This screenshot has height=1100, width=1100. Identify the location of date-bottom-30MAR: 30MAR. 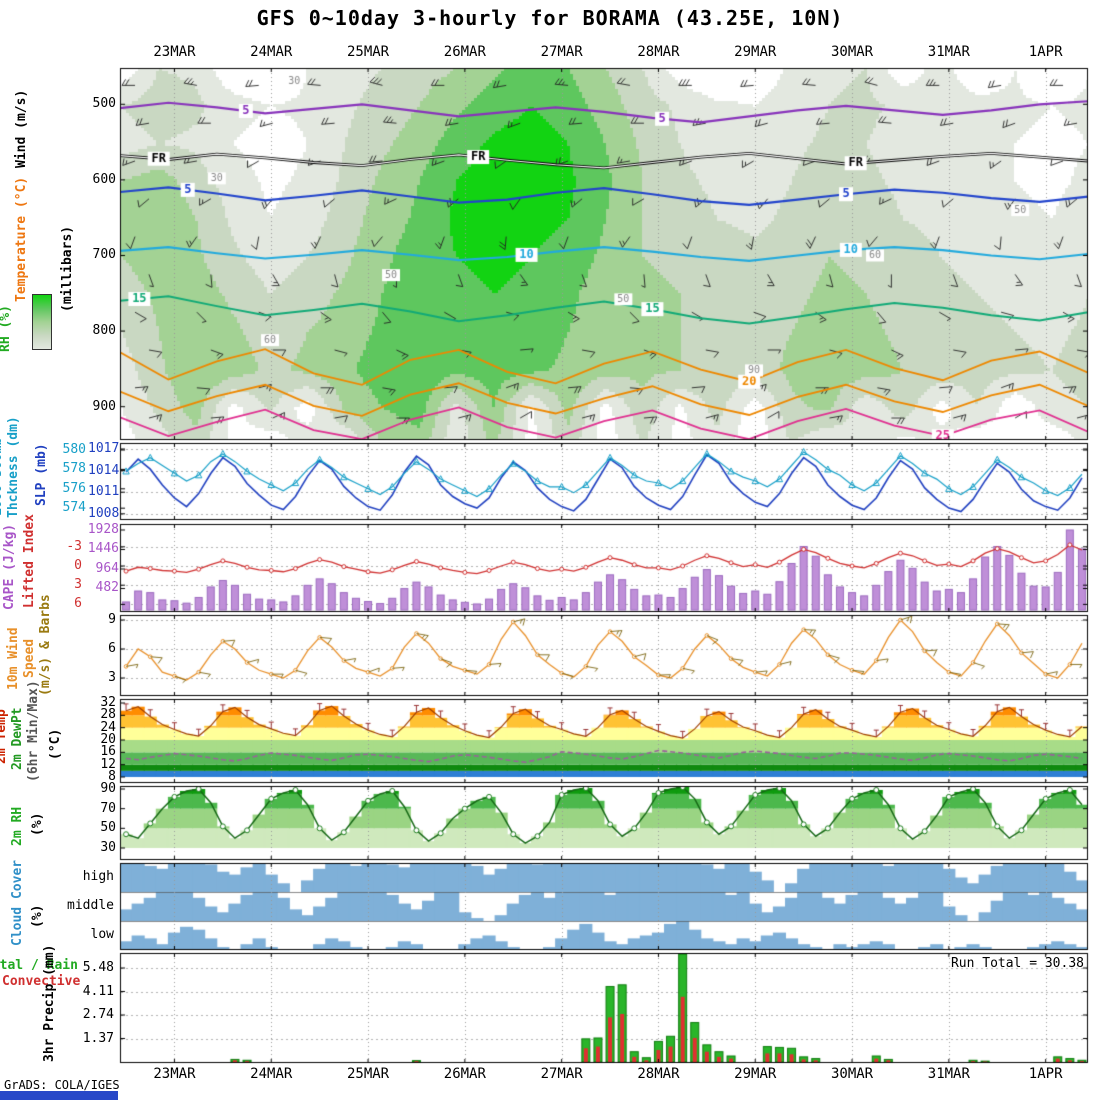
(852, 1074).